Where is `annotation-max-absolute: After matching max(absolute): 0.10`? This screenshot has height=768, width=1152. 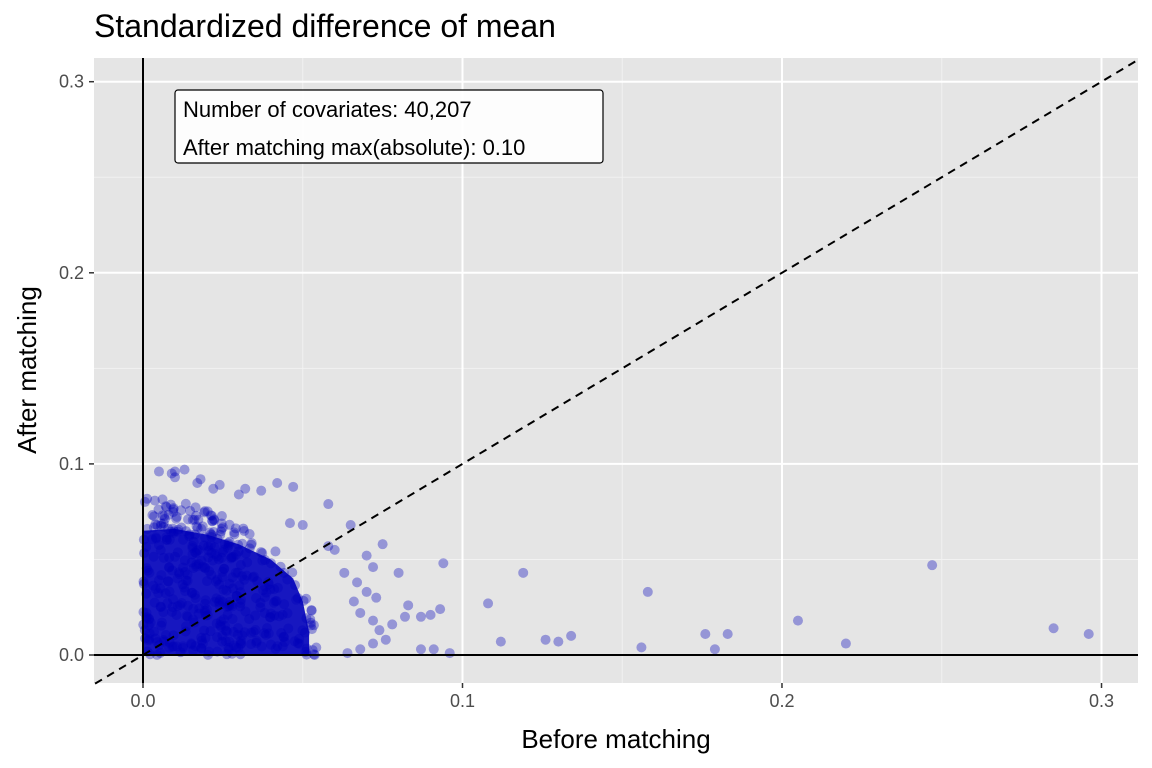
annotation-max-absolute: After matching max(absolute): 0.10 is located at coordinates (354, 147).